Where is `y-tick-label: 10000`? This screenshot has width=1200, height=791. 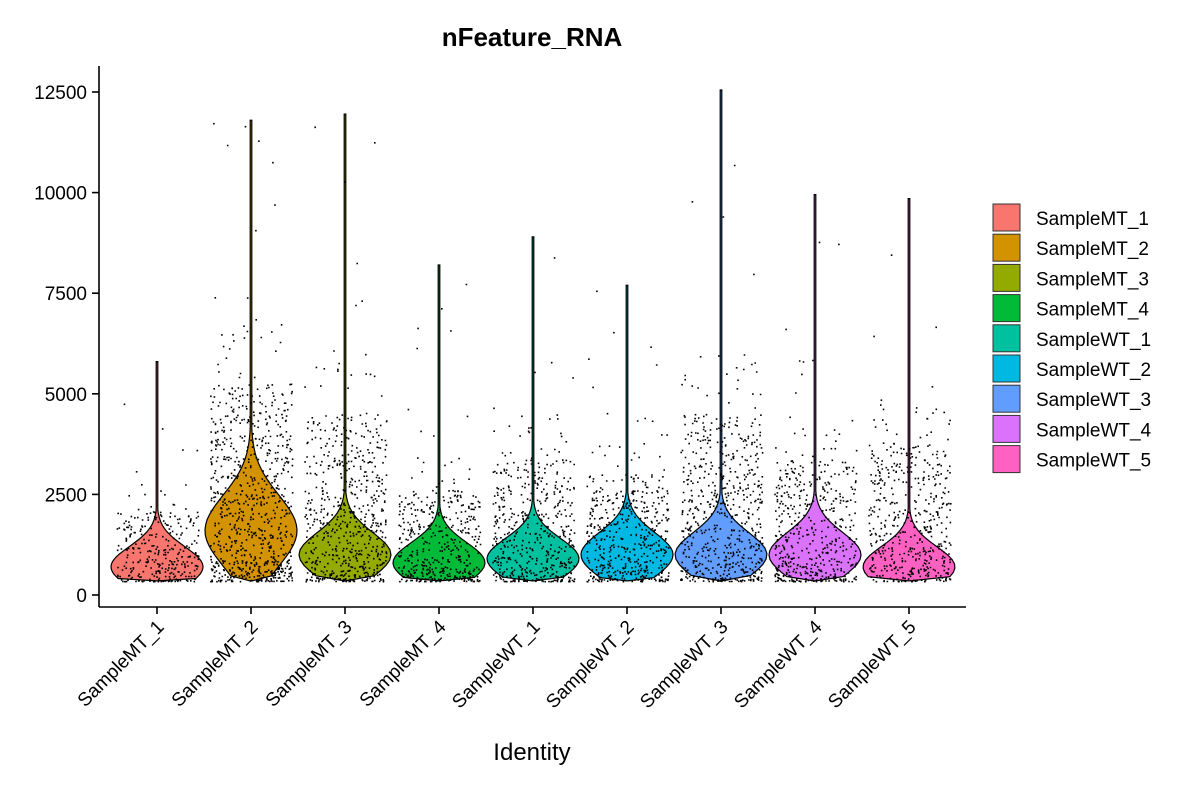 y-tick-label: 10000 is located at coordinates (60, 194).